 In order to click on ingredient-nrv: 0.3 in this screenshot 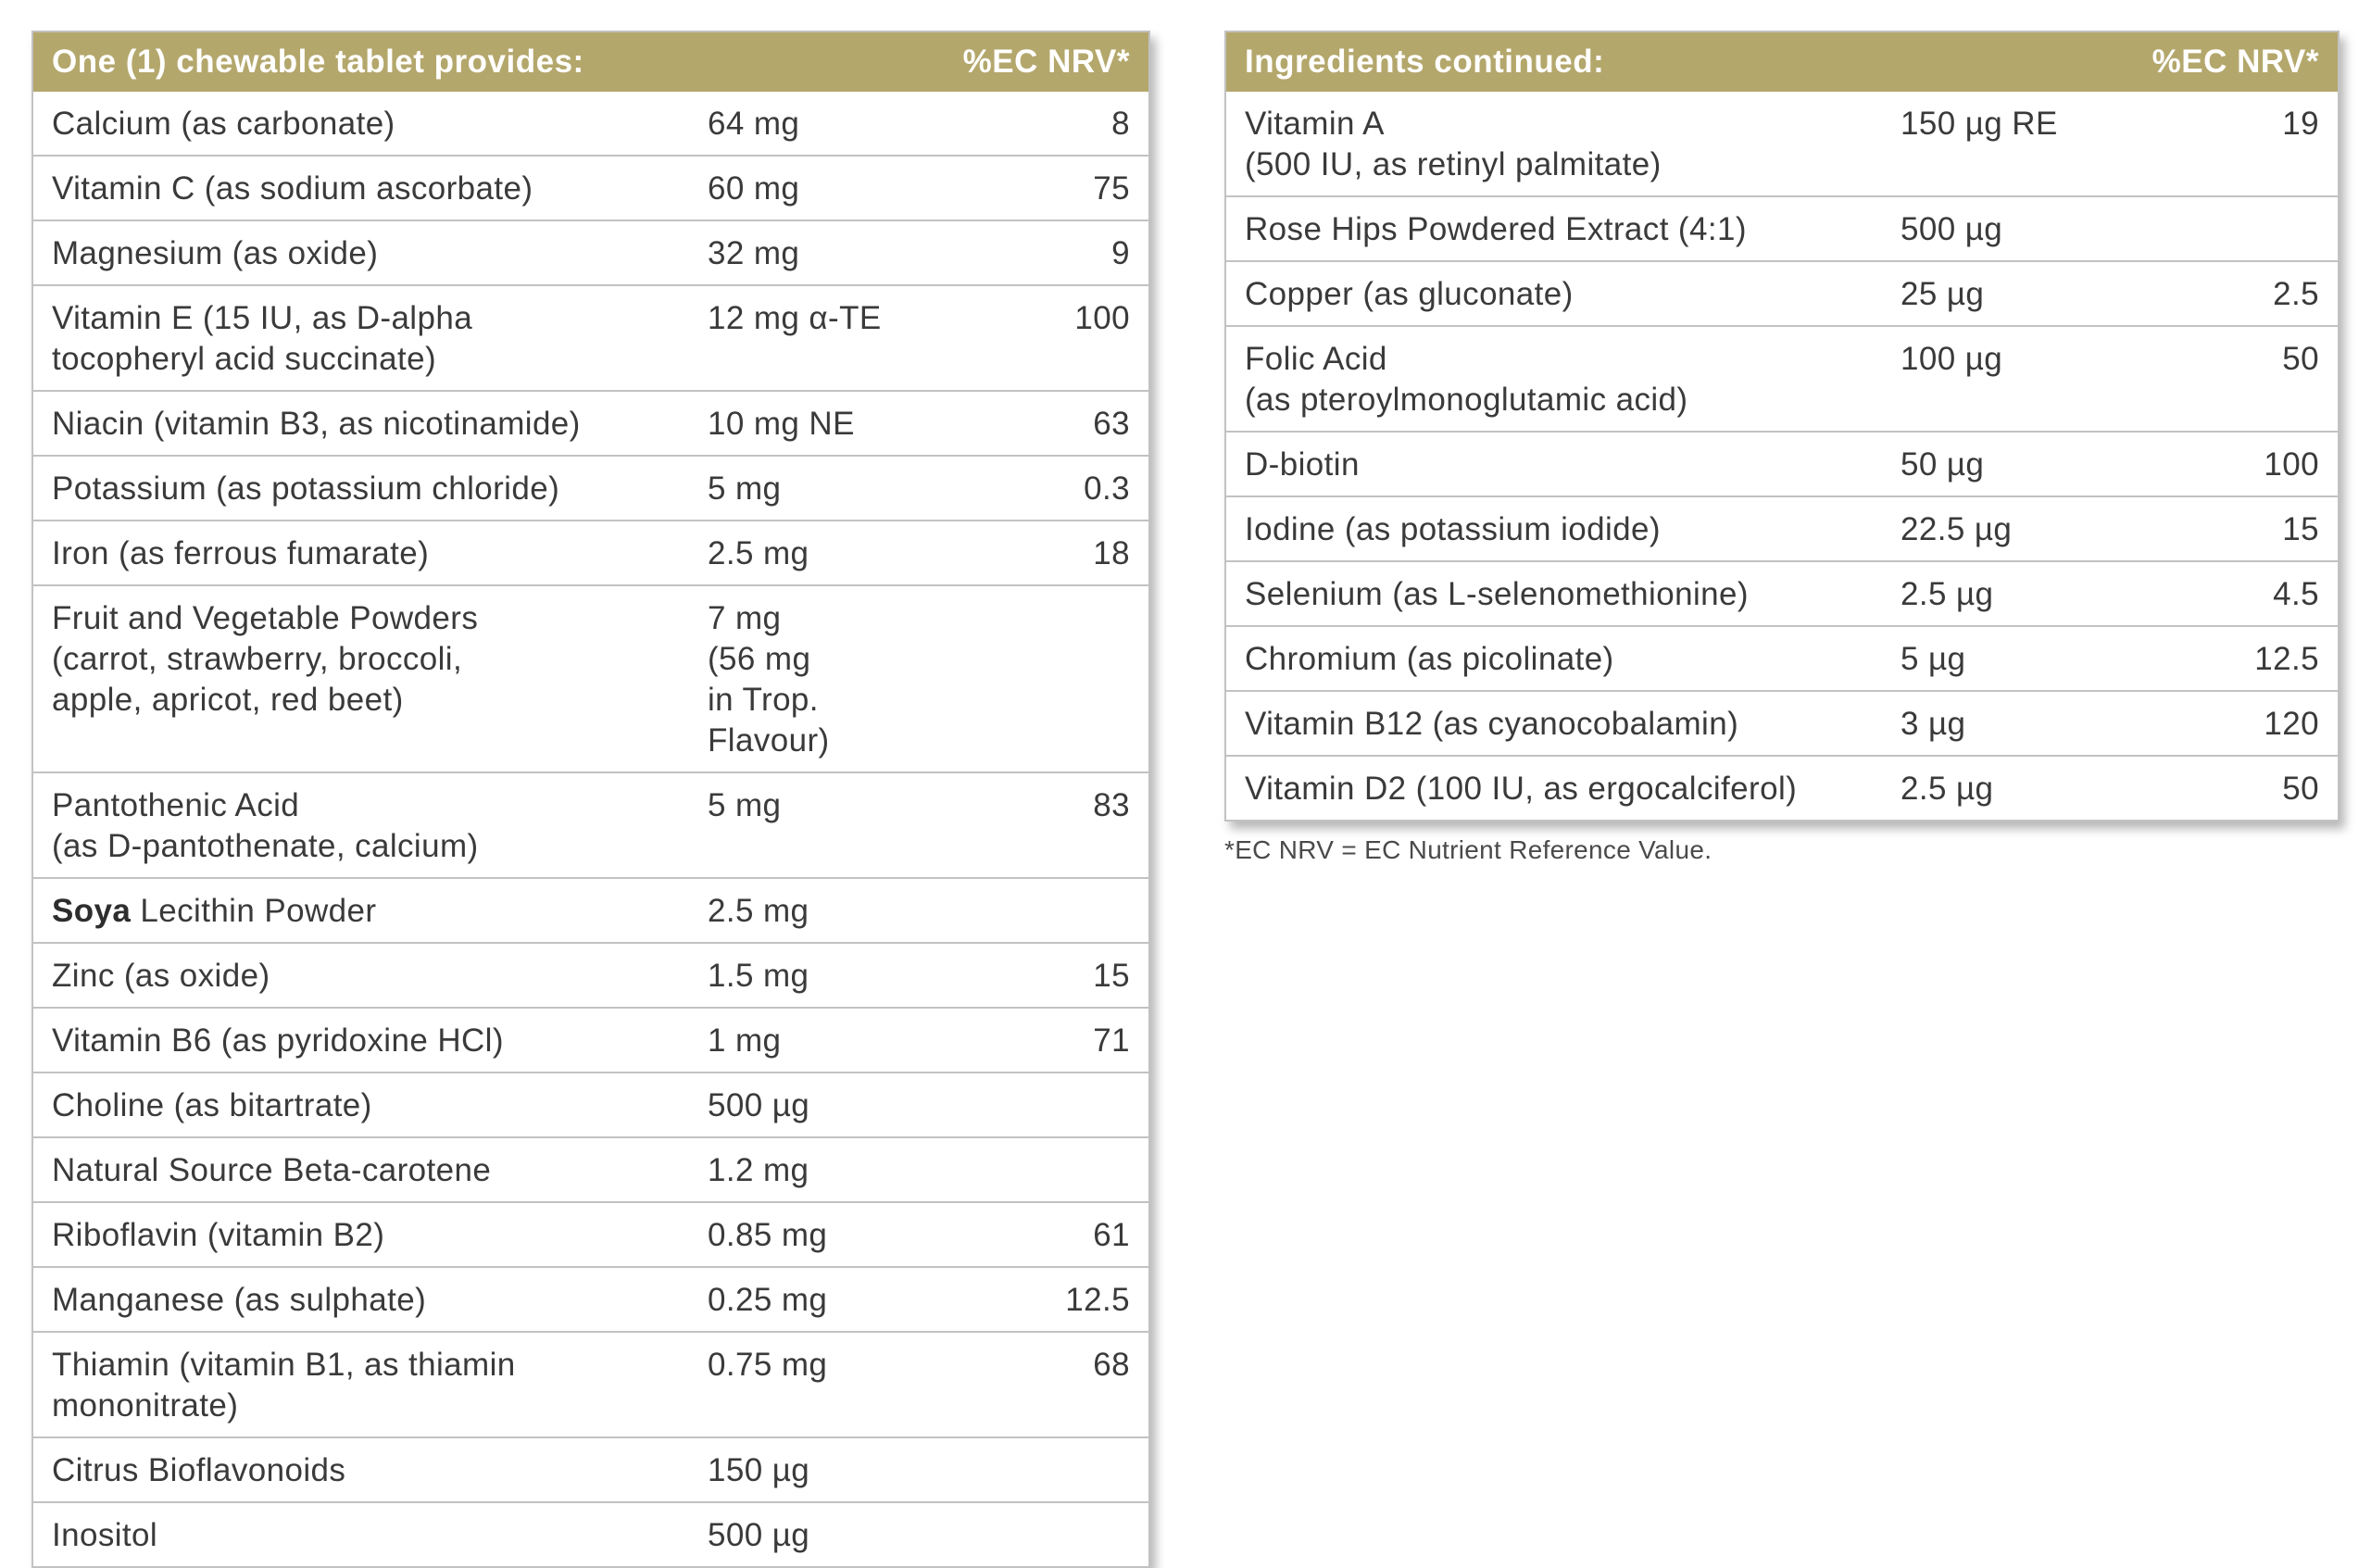, I will do `click(1107, 488)`.